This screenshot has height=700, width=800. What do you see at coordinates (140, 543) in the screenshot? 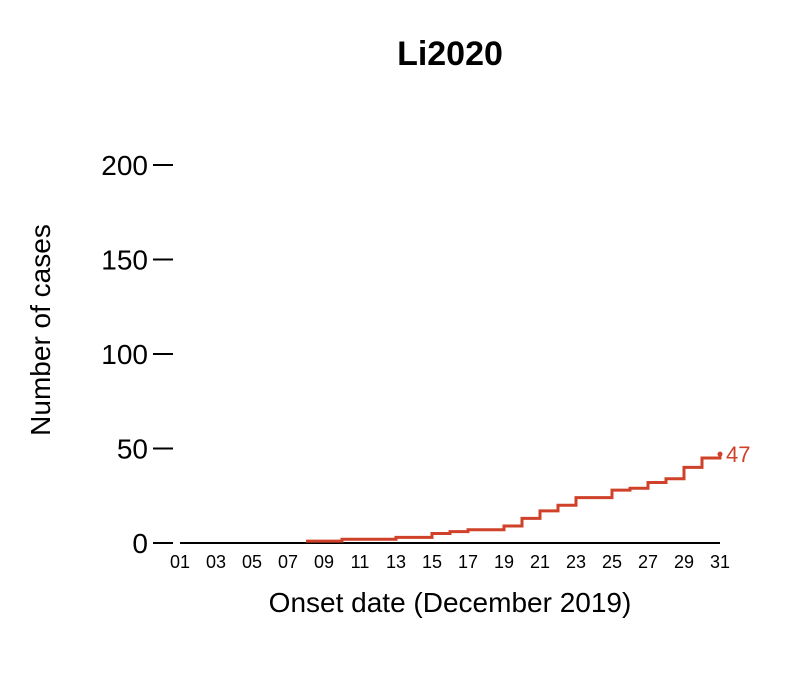
I see `y-tick-label: 0` at bounding box center [140, 543].